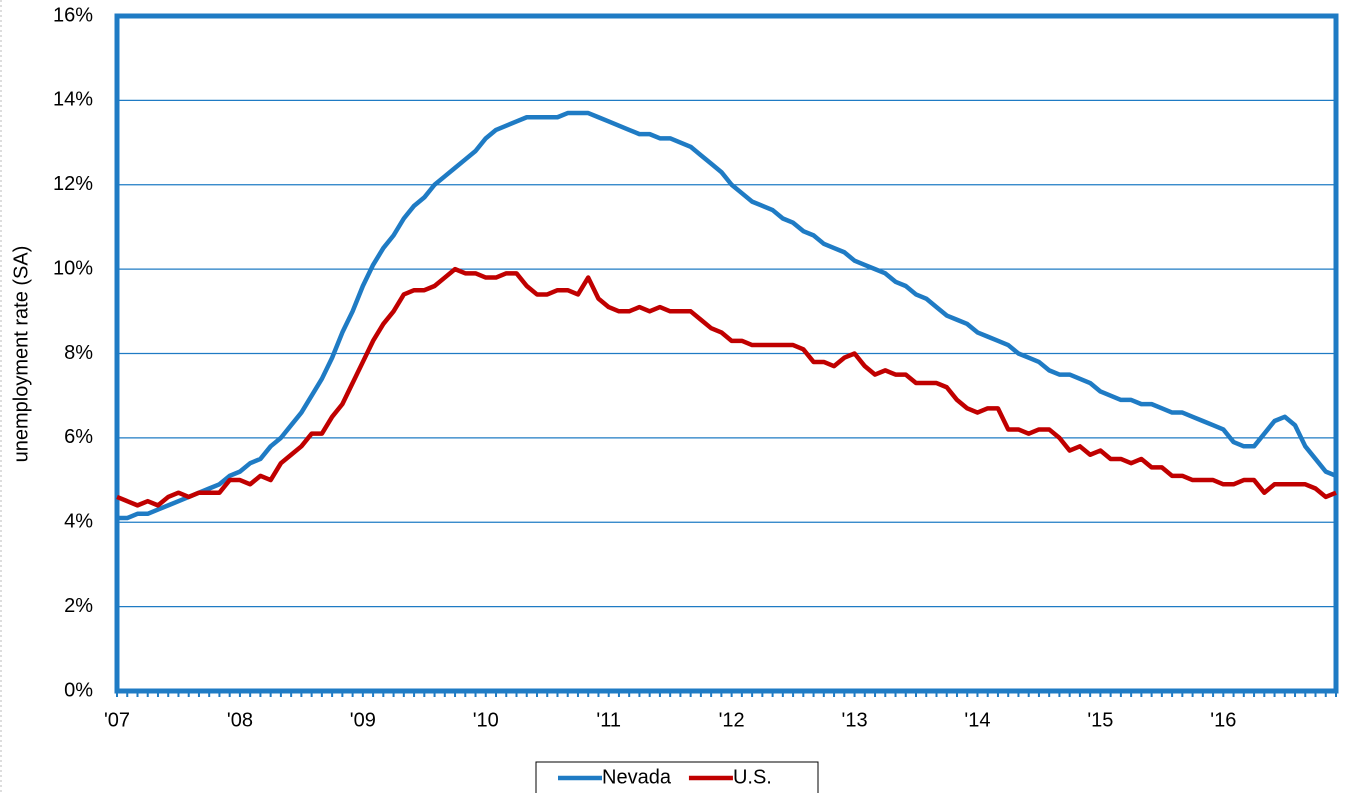 The height and width of the screenshot is (793, 1345). What do you see at coordinates (363, 720) in the screenshot?
I see `x-tick-label: '09` at bounding box center [363, 720].